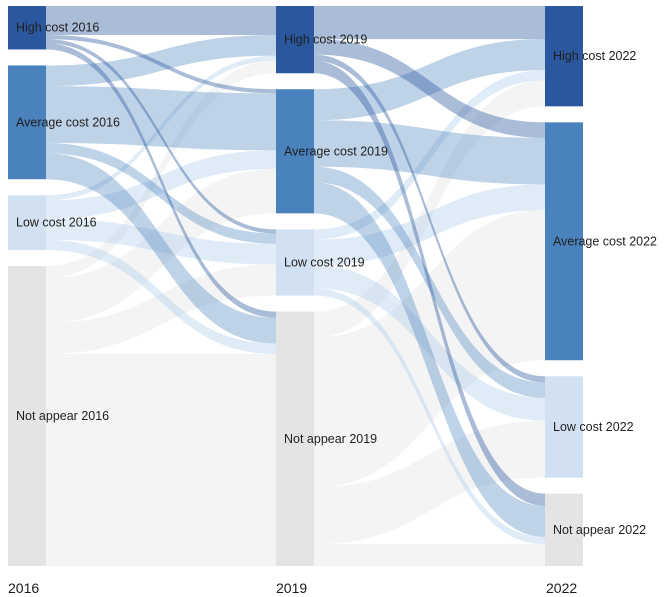  What do you see at coordinates (599, 530) in the screenshot?
I see `node-label-n22: Not appear 2022` at bounding box center [599, 530].